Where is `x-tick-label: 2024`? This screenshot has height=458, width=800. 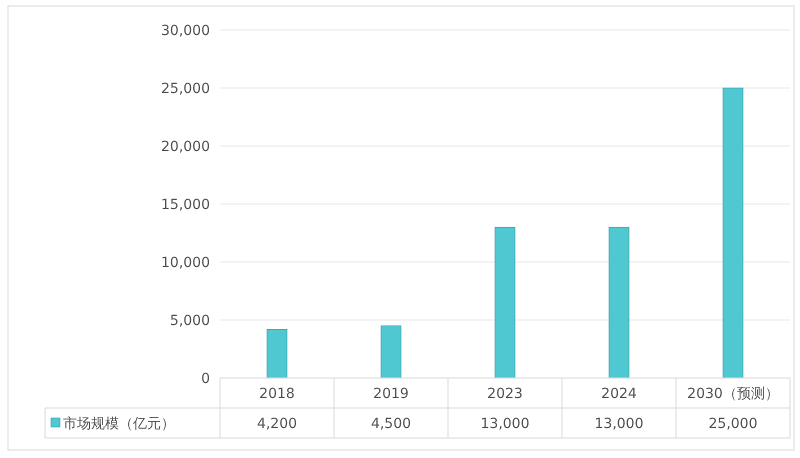
x-tick-label: 2024 is located at coordinates (619, 394).